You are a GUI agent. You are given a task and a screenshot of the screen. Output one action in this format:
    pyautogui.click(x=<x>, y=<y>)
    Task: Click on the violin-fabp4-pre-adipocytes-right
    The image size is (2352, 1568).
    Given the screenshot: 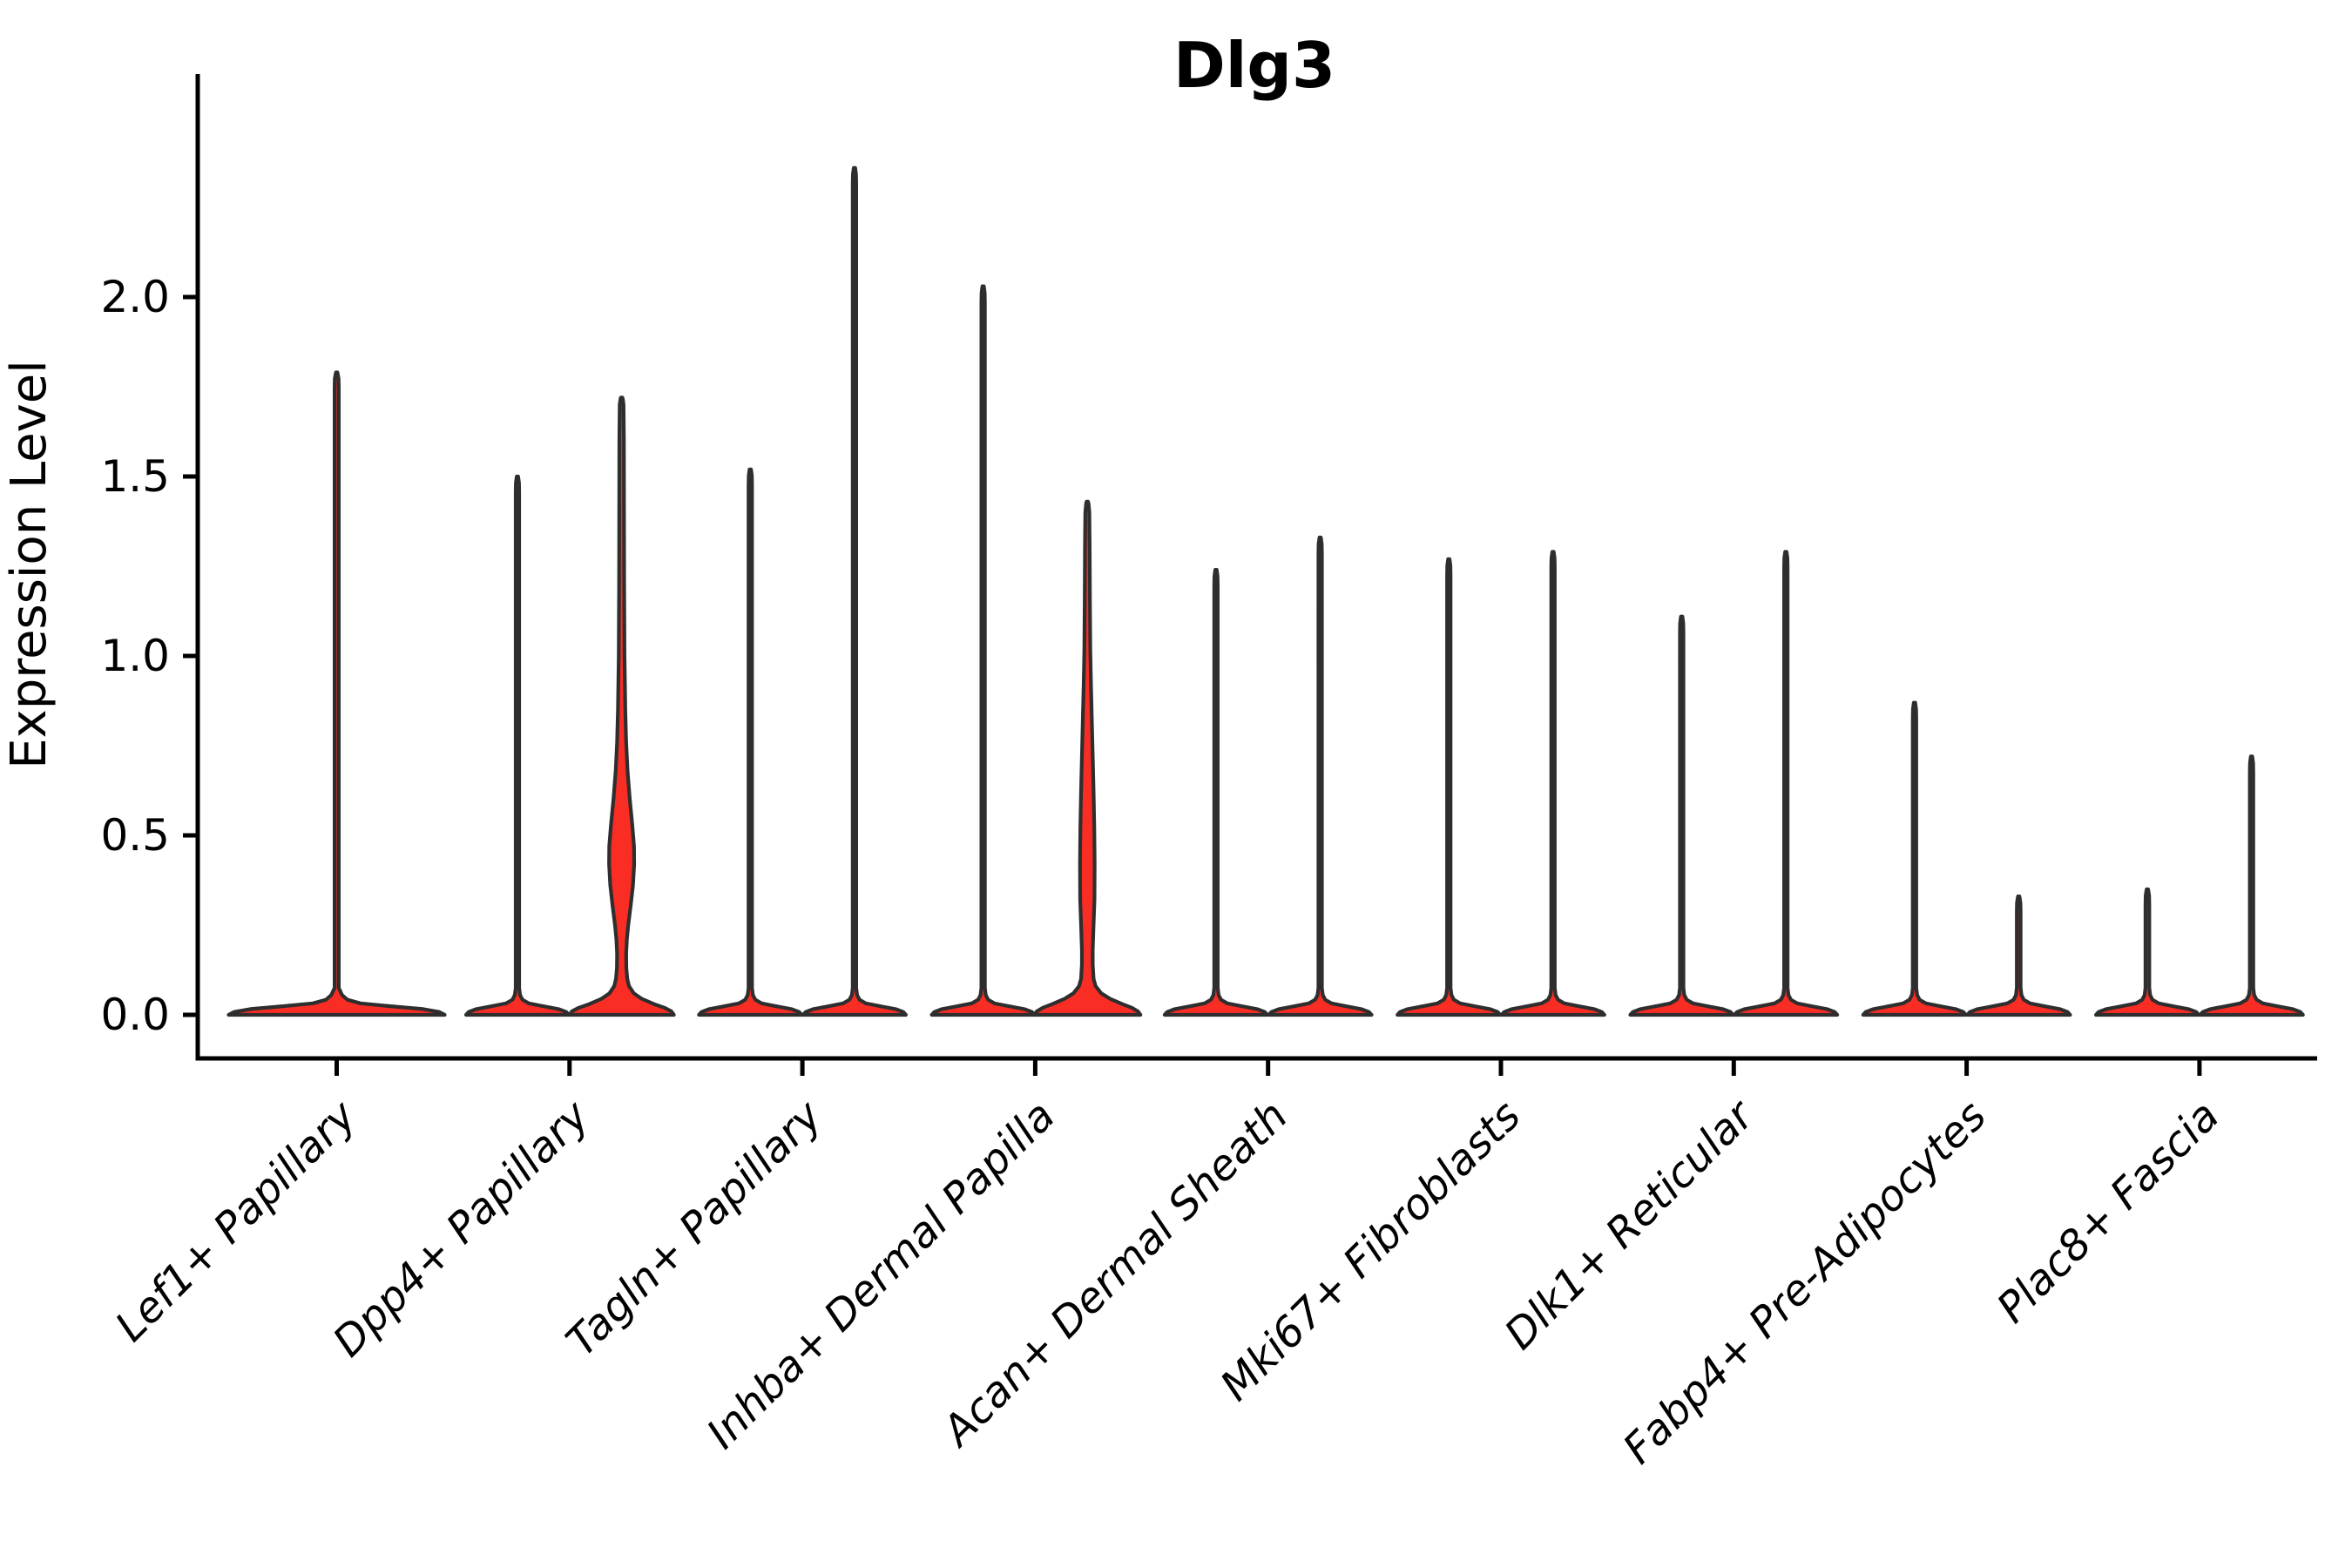 What is the action you would take?
    pyautogui.click(x=2019, y=955)
    